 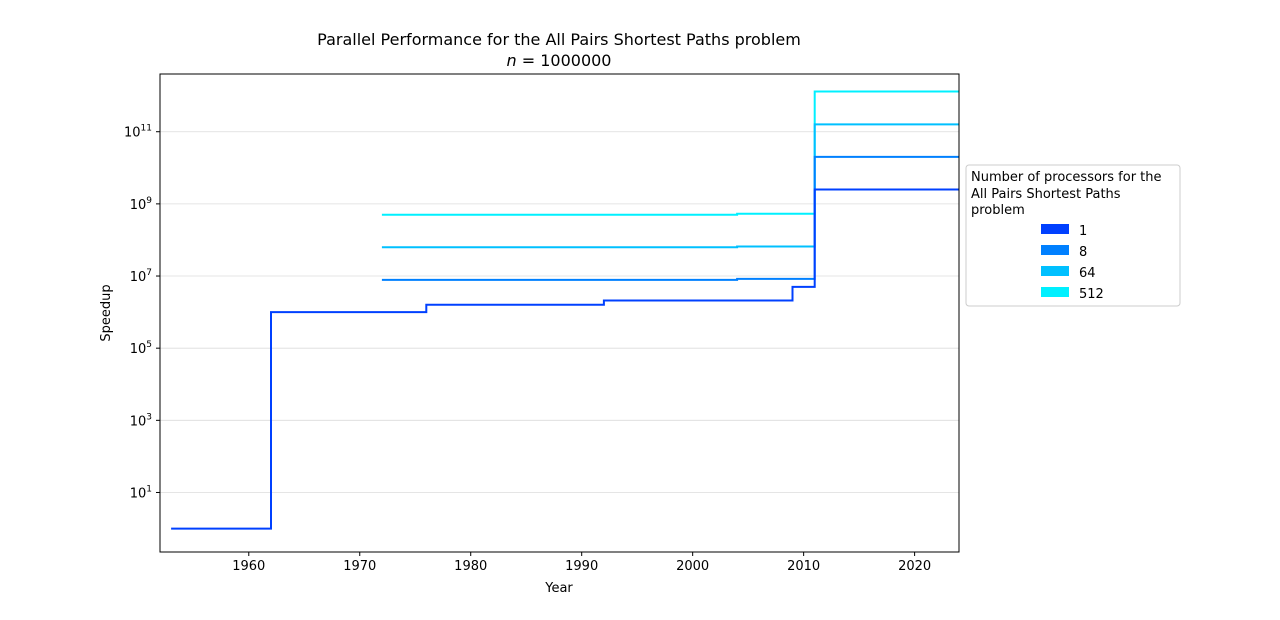 I want to click on x-axis-ticks: 1960 1970 1980 1990 2000 2010 2020, so click(x=581, y=563).